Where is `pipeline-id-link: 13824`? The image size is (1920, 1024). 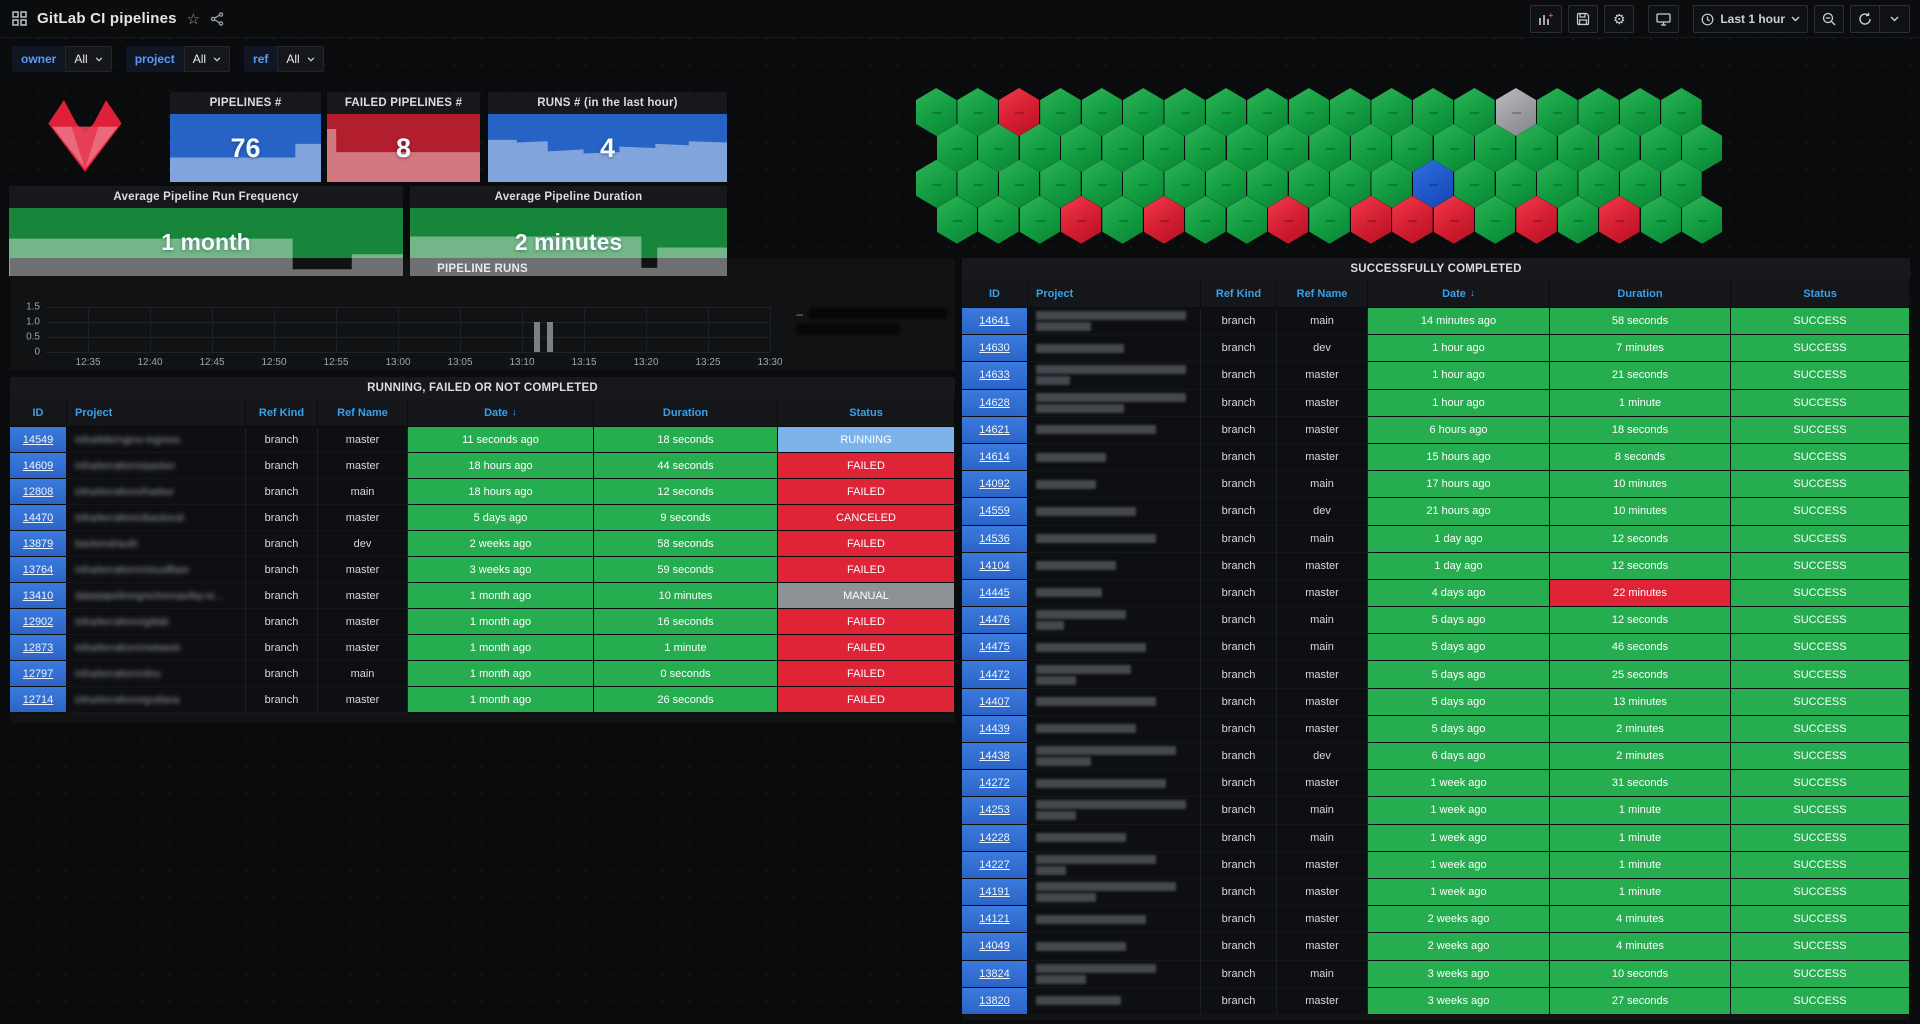 pipeline-id-link: 13824 is located at coordinates (994, 973).